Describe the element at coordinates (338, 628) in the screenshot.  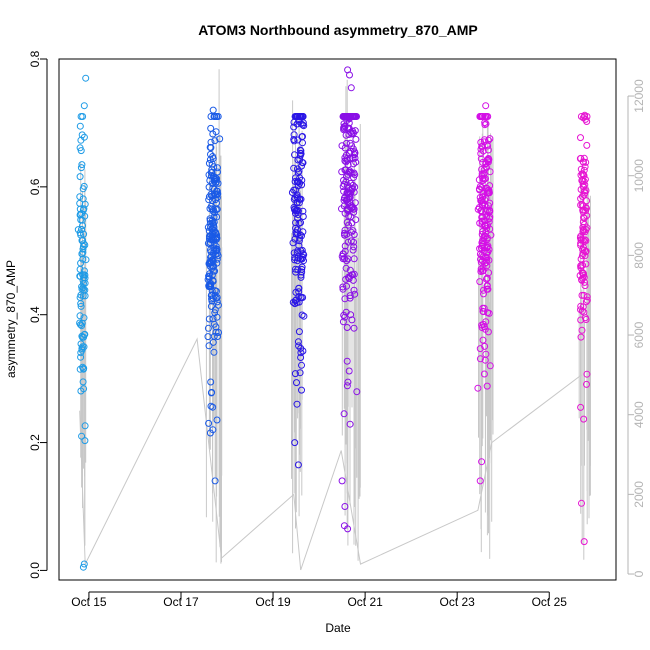
I see `x-axis-label: Date` at that location.